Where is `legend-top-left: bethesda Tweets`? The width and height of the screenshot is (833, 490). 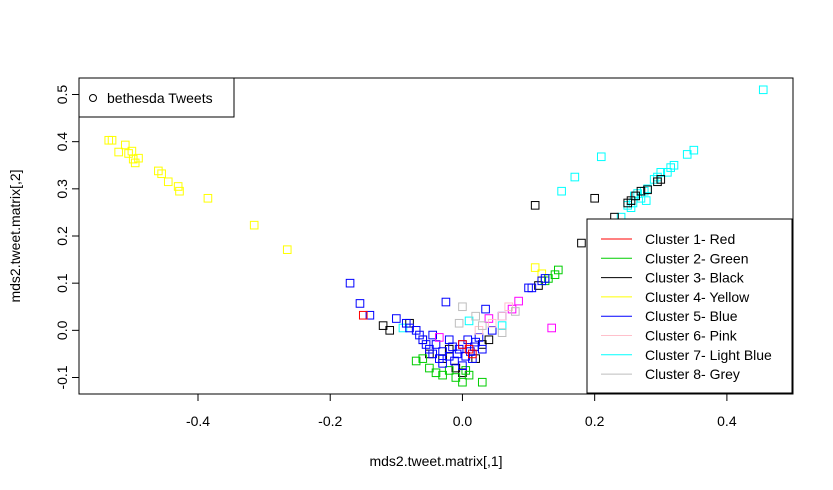 legend-top-left: bethesda Tweets is located at coordinates (156, 97).